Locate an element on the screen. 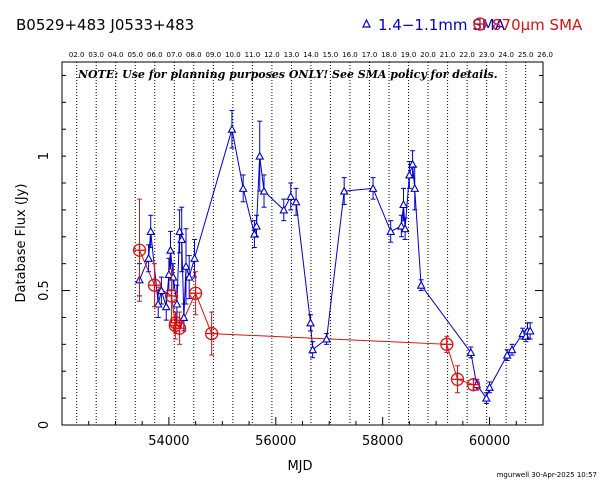  legend-red-label: 870μm SMA is located at coordinates (537, 25).